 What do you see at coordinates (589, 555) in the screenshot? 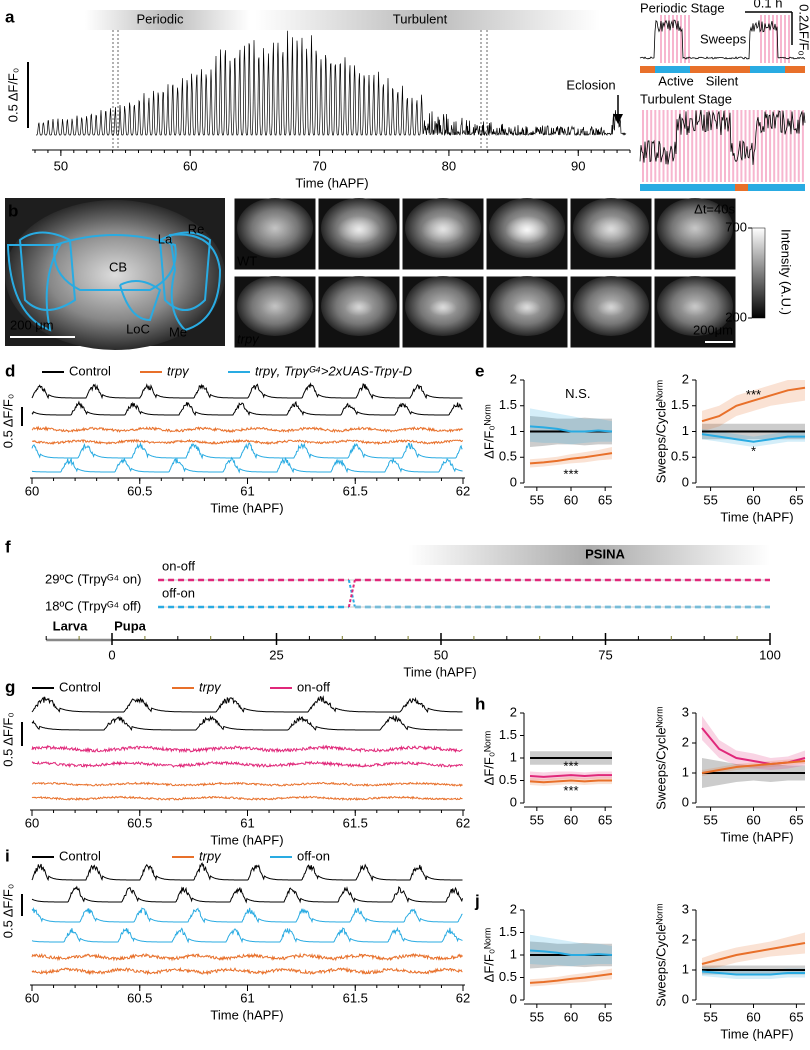
I see `period-bar` at bounding box center [589, 555].